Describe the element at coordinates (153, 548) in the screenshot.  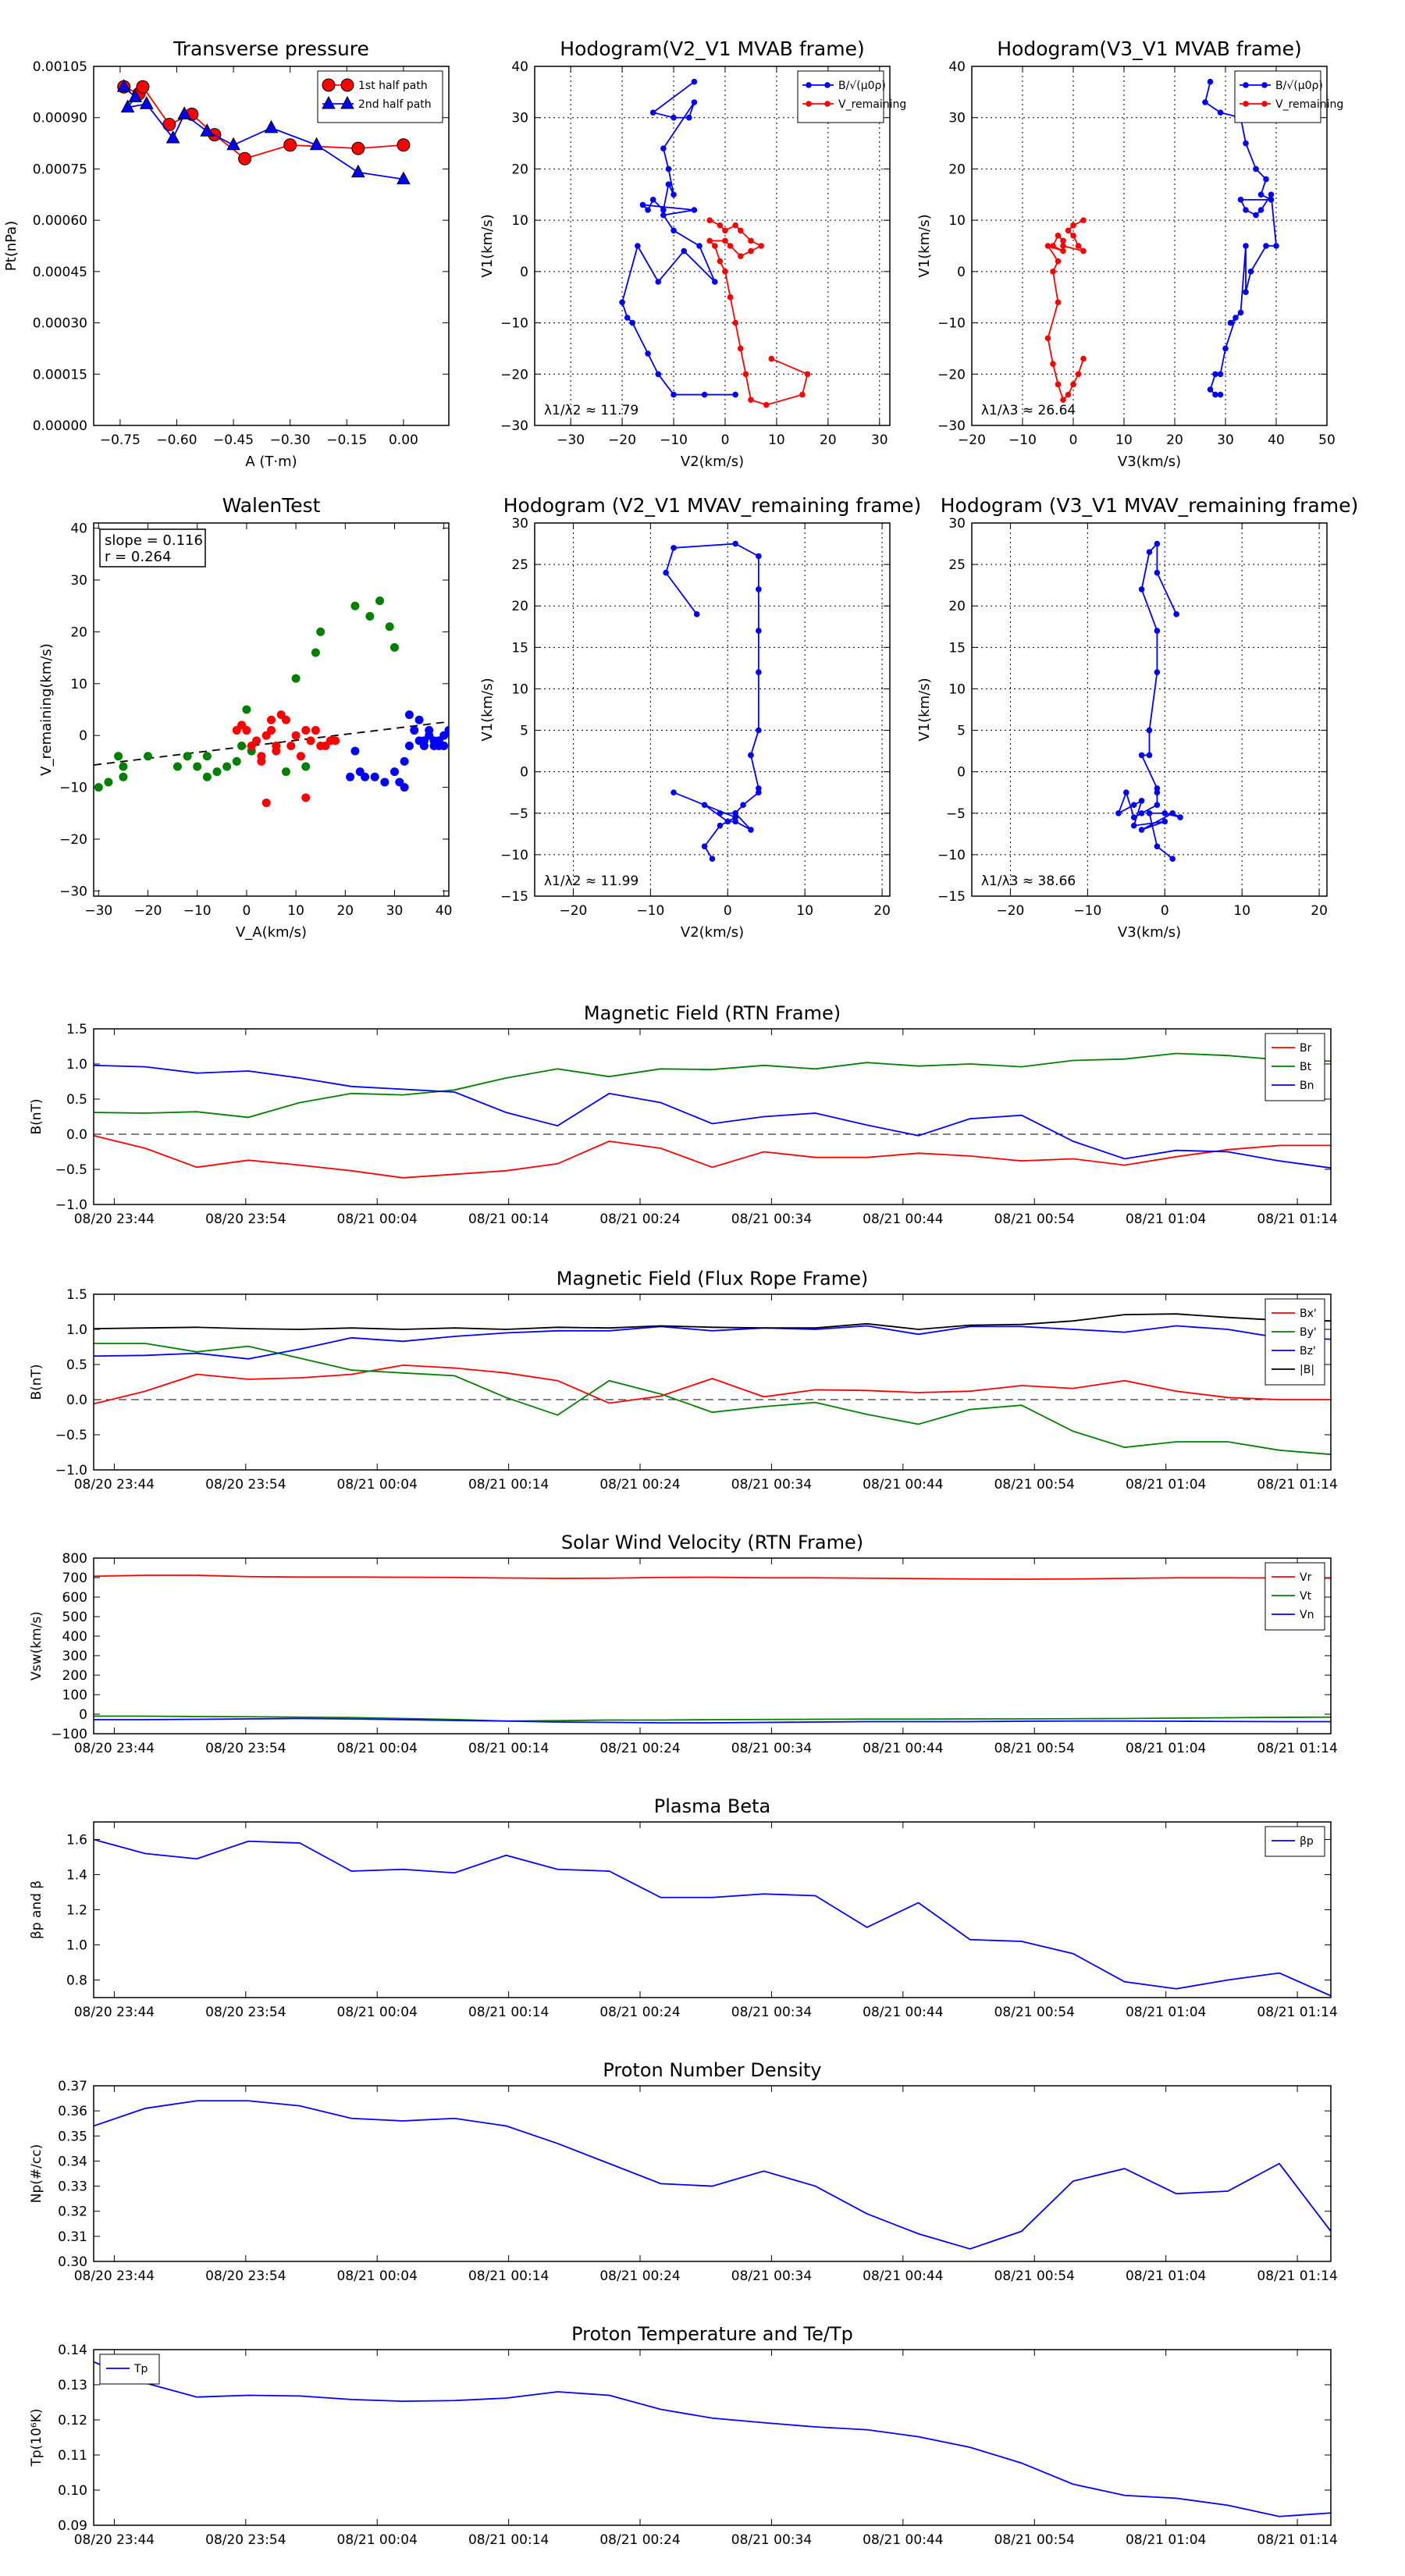
I see `fit-stats-box` at that location.